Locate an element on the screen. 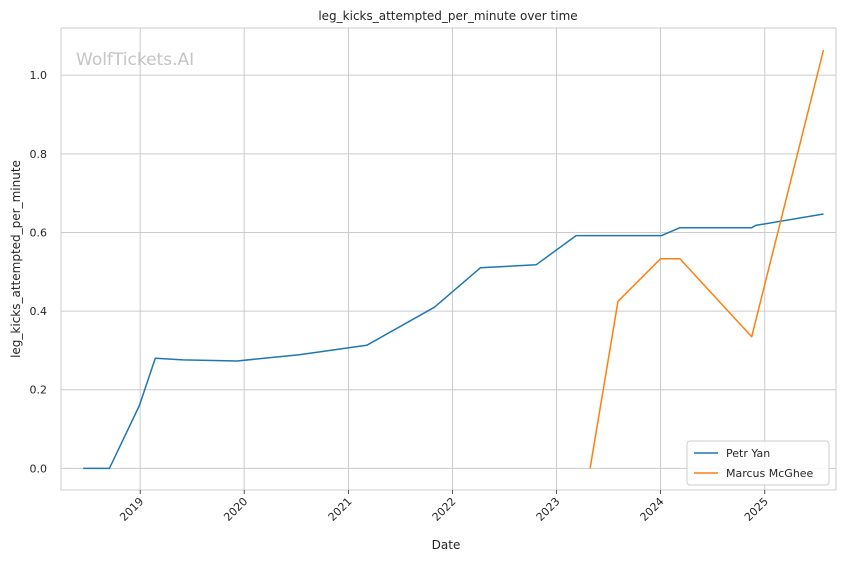 This screenshot has width=844, height=561. y-tick-label: 0.4 is located at coordinates (39, 311).